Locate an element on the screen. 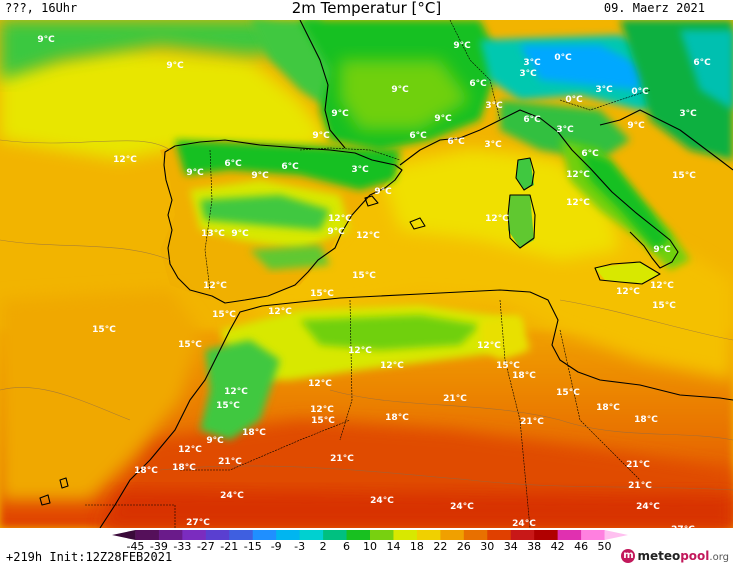 The image size is (733, 566). colorbar is located at coordinates (370, 535).